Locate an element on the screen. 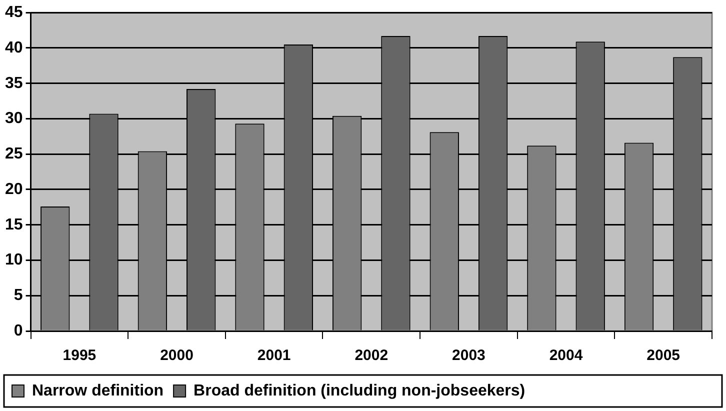 The image size is (726, 411). x-tick-label: 2002 is located at coordinates (371, 355).